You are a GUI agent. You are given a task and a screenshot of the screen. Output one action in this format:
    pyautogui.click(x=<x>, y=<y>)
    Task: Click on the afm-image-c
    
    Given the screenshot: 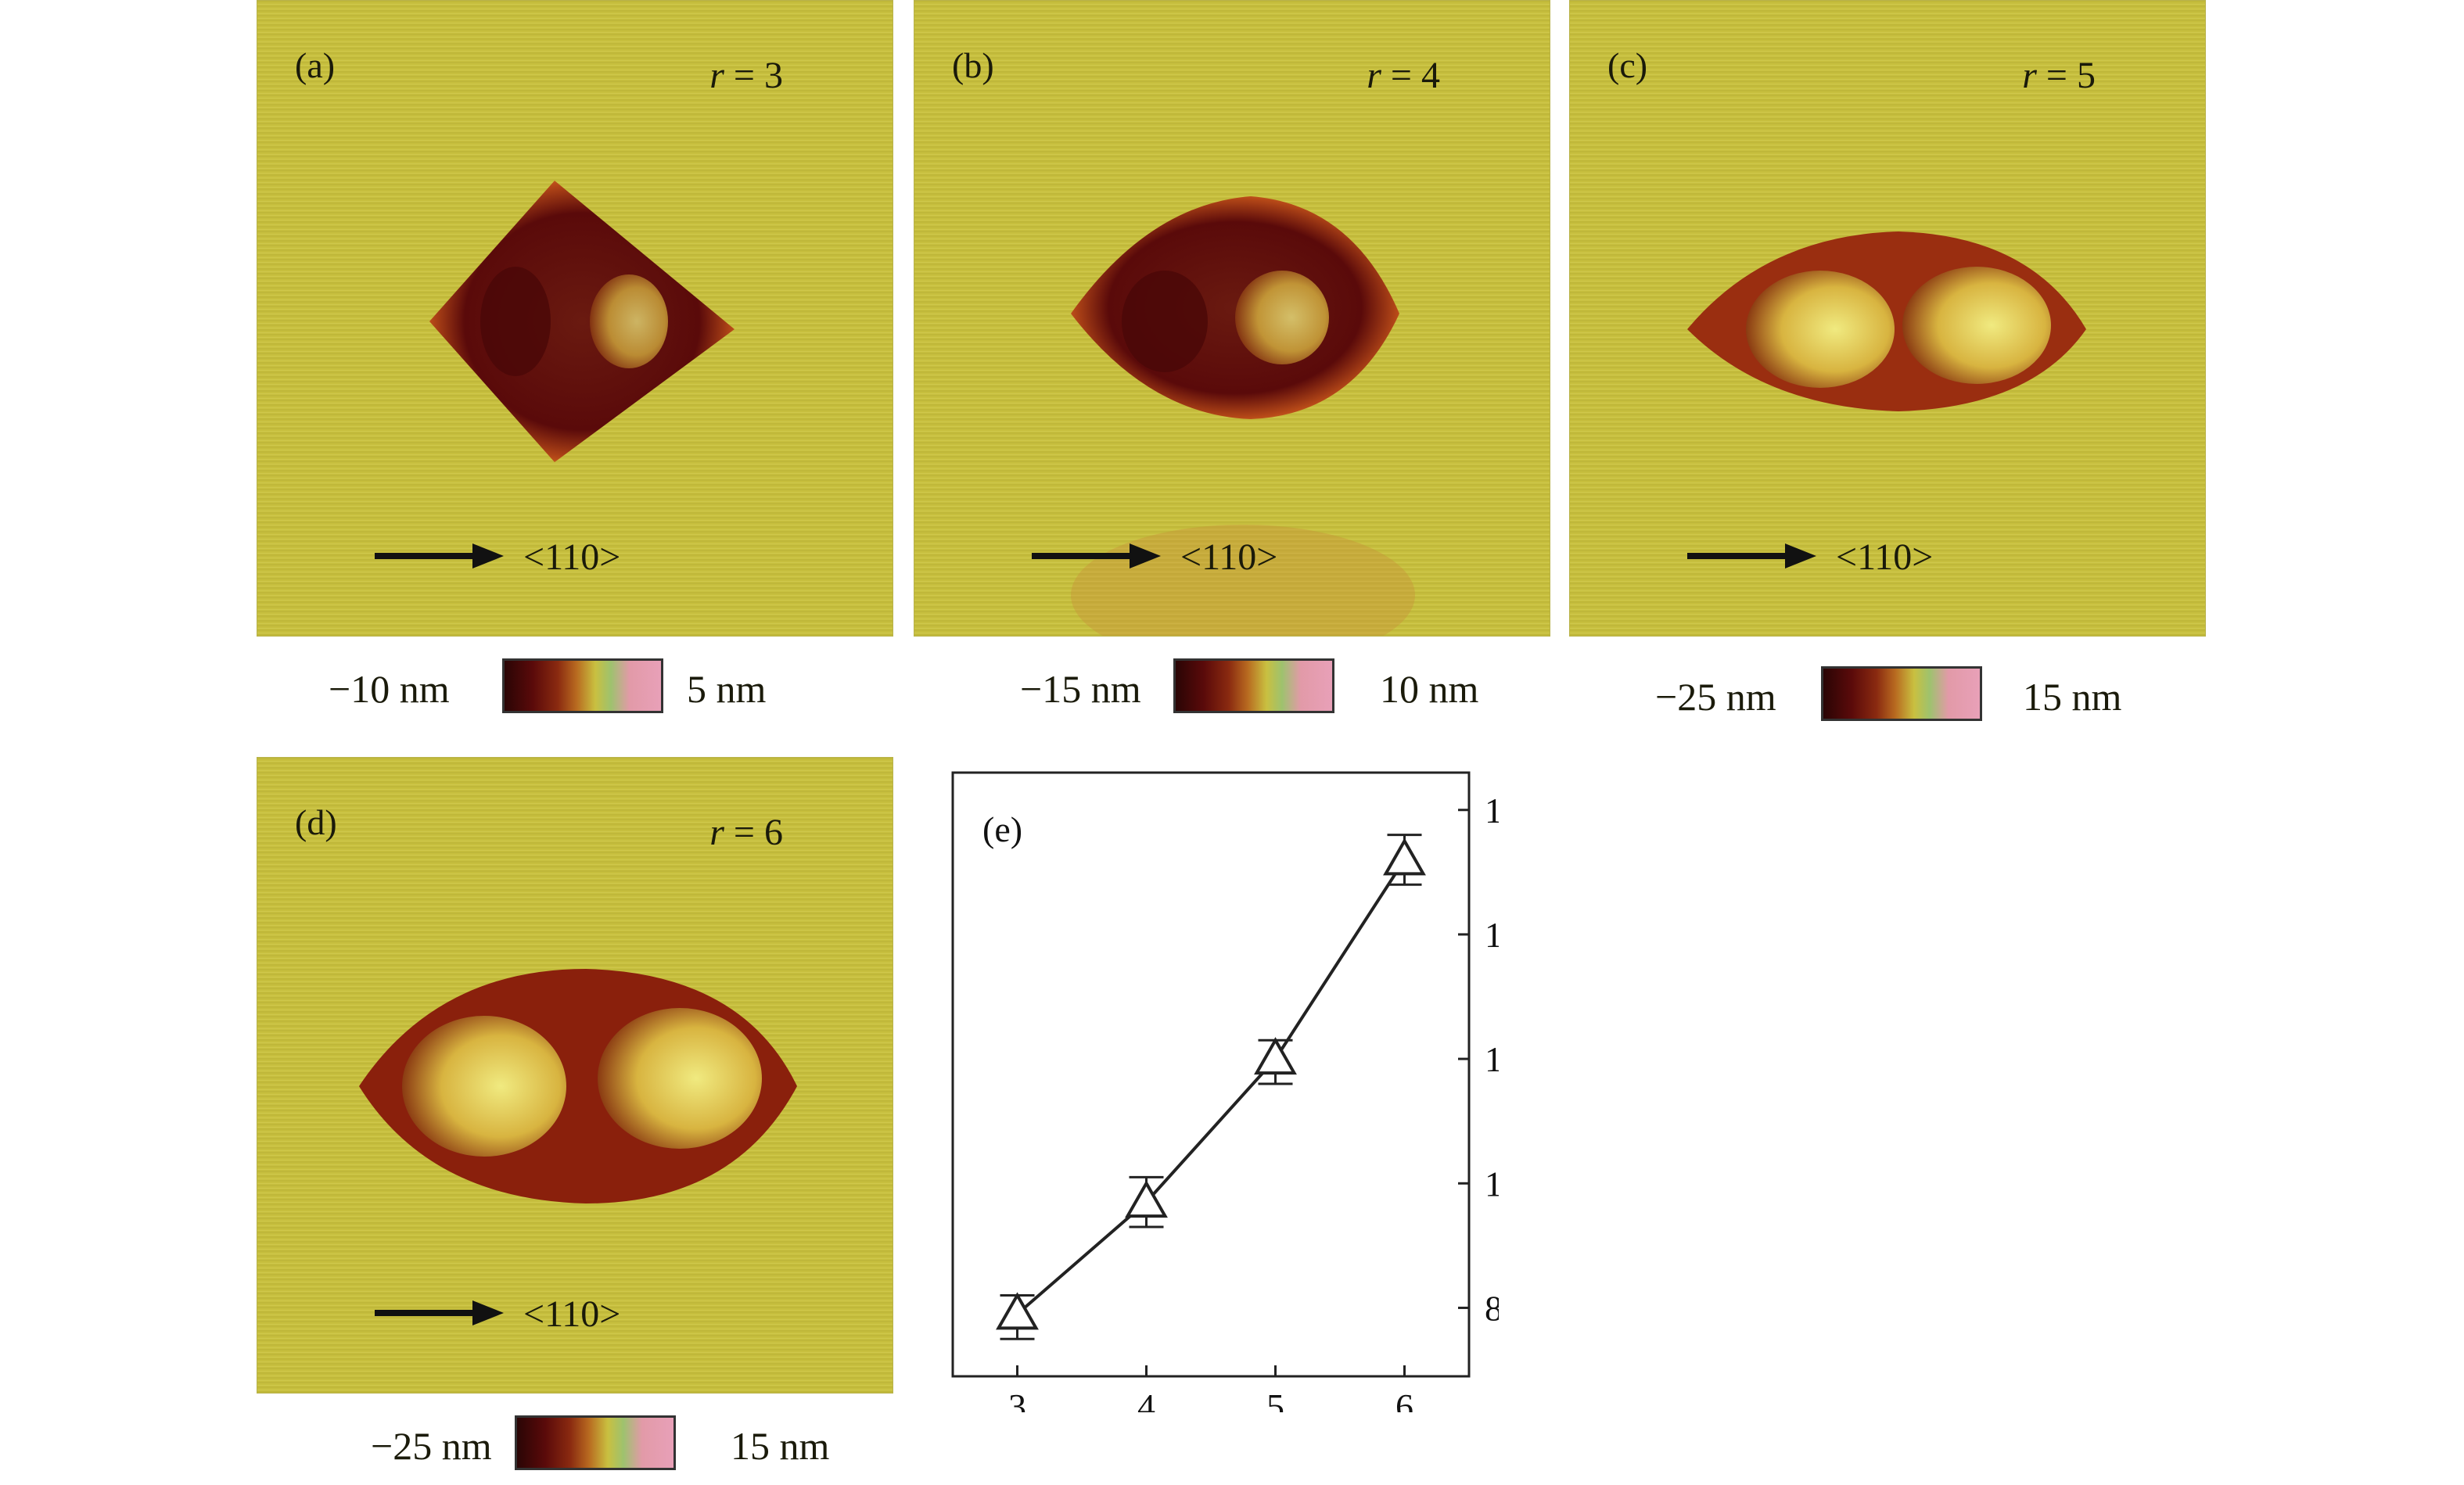 What is the action you would take?
    pyautogui.click(x=1887, y=318)
    